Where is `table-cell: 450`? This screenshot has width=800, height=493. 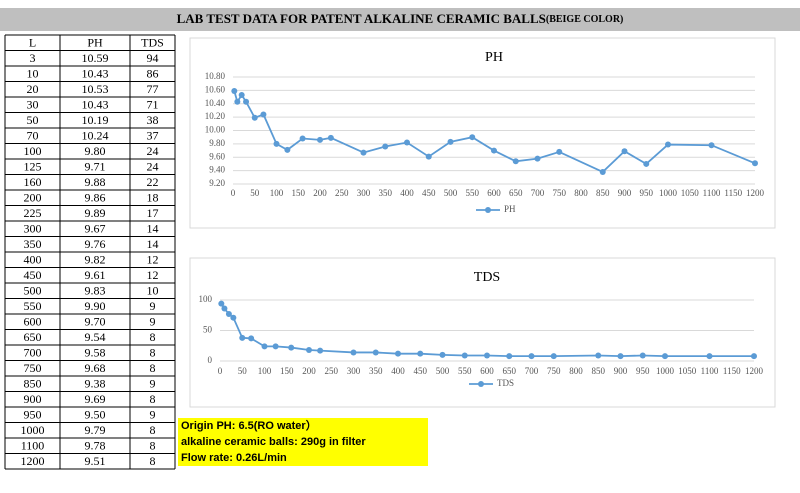 table-cell: 450 is located at coordinates (33, 275).